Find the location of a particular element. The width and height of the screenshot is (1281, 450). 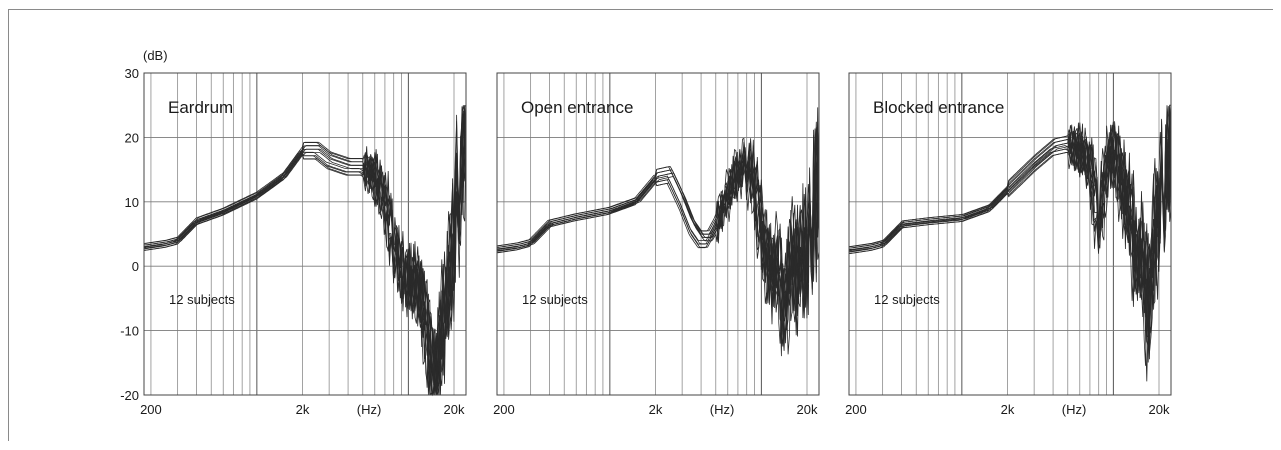

panel-title: Open entrance is located at coordinates (577, 107).